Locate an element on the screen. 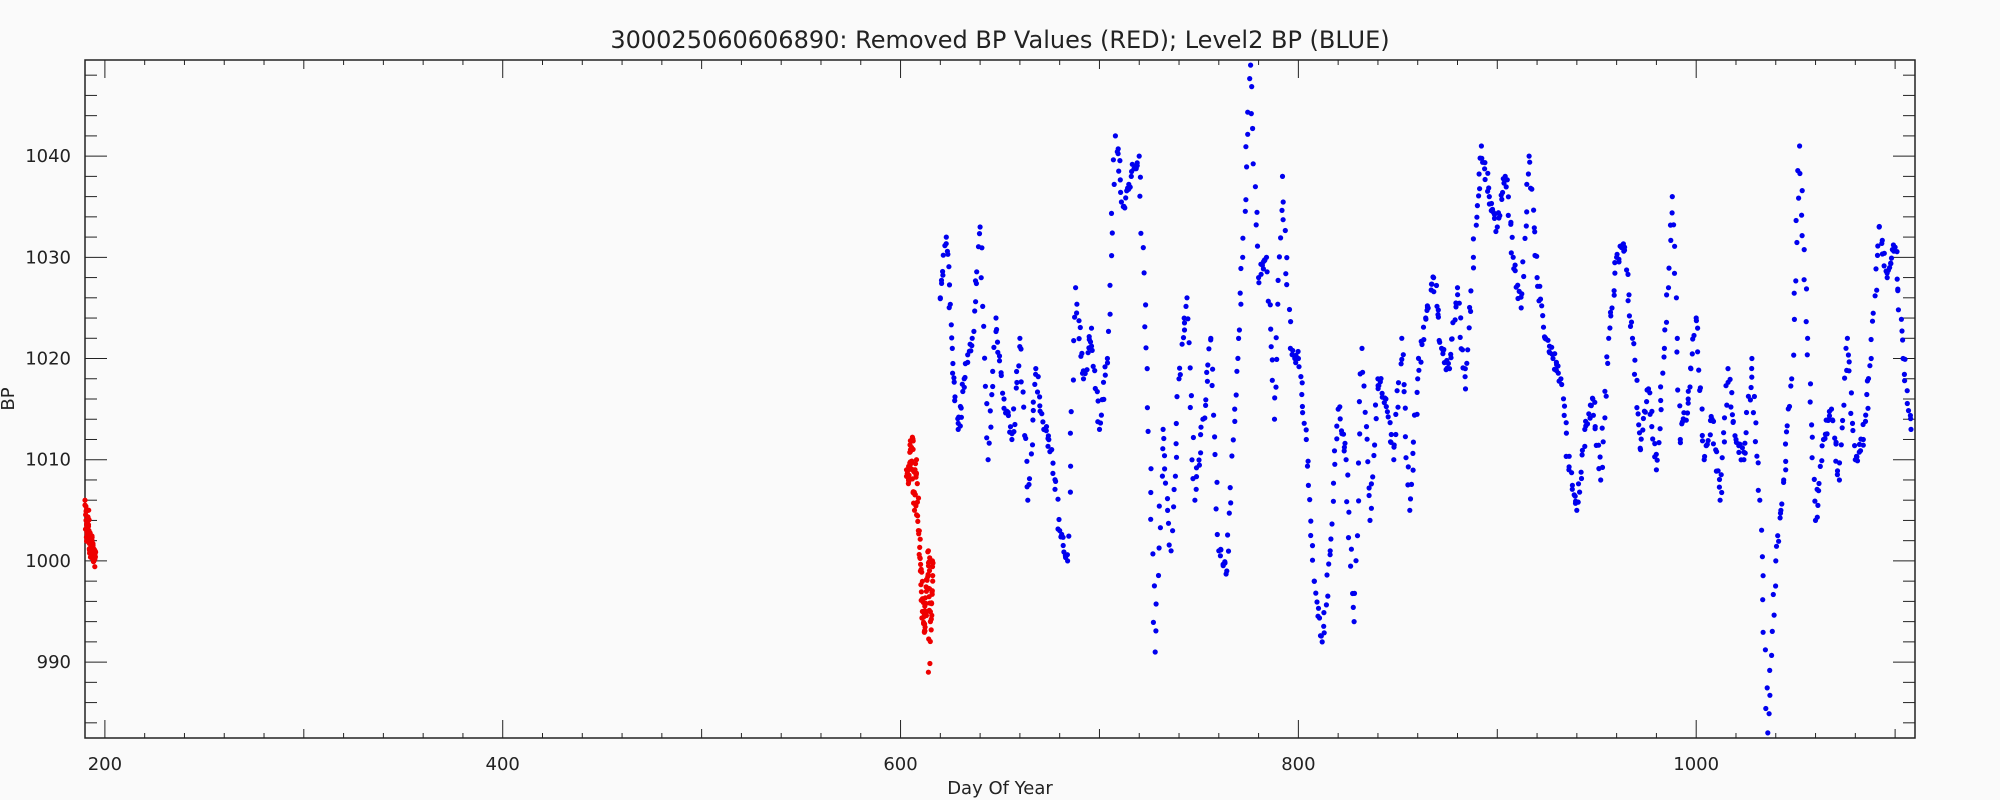  y-tick-label: 1030 is located at coordinates (48, 257).